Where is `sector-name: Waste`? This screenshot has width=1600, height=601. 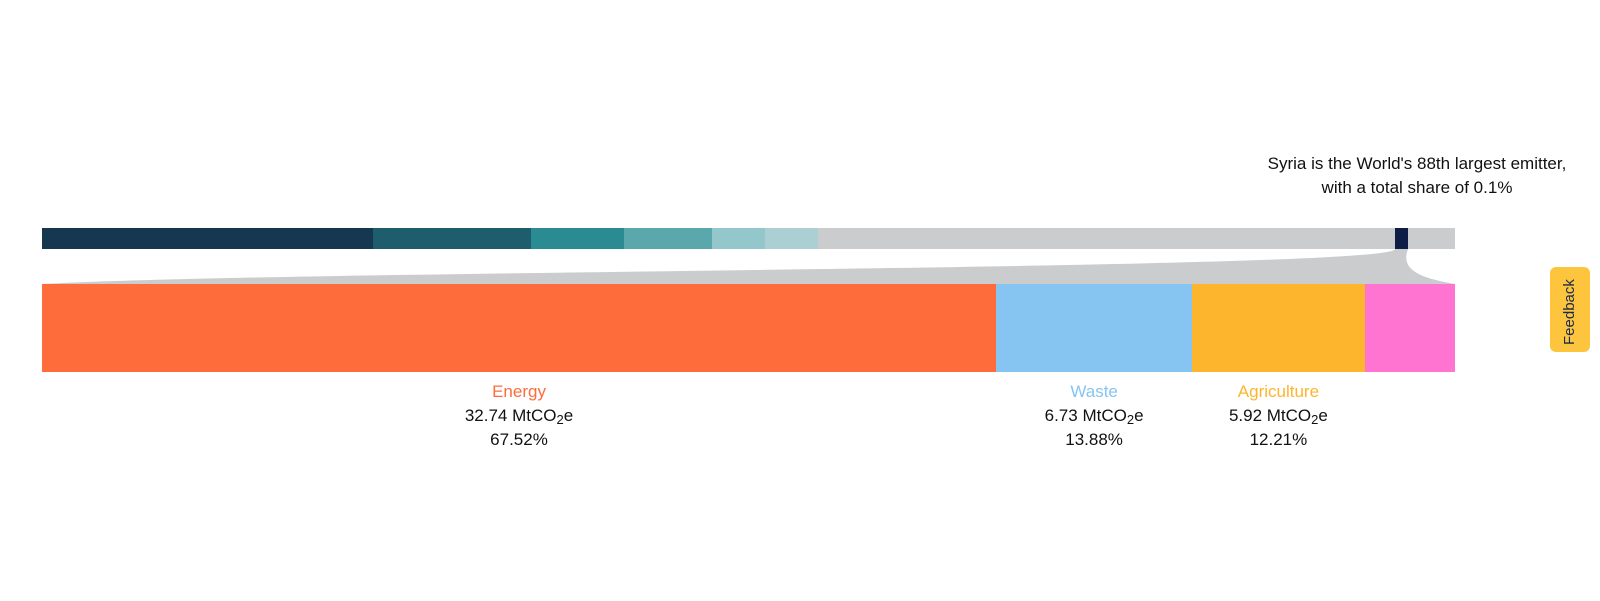
sector-name: Waste is located at coordinates (1094, 391).